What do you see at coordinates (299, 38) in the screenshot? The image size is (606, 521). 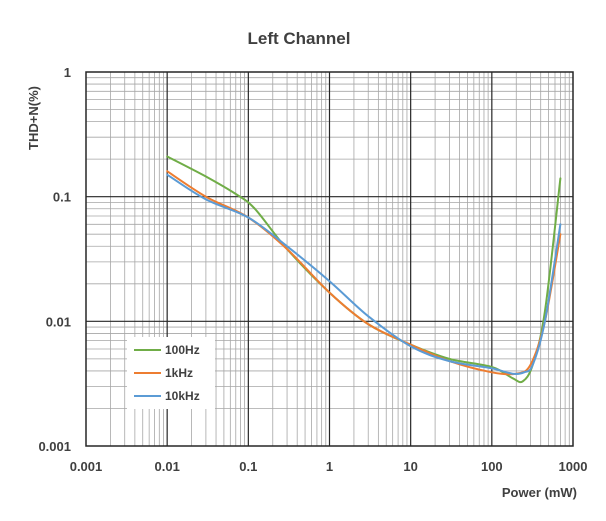 I see `chart-title: Left Channel` at bounding box center [299, 38].